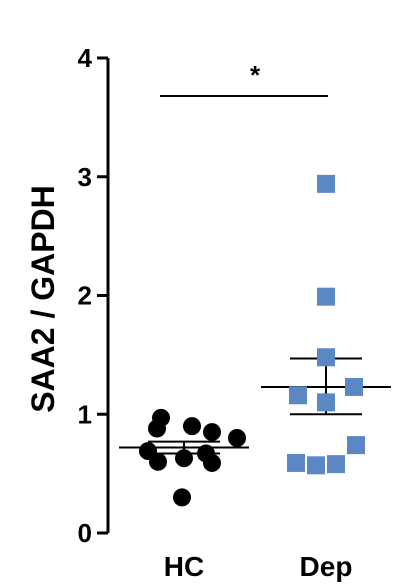 Image resolution: width=404 pixels, height=586 pixels. What do you see at coordinates (244, 78) in the screenshot?
I see `significance-annotation: *` at bounding box center [244, 78].